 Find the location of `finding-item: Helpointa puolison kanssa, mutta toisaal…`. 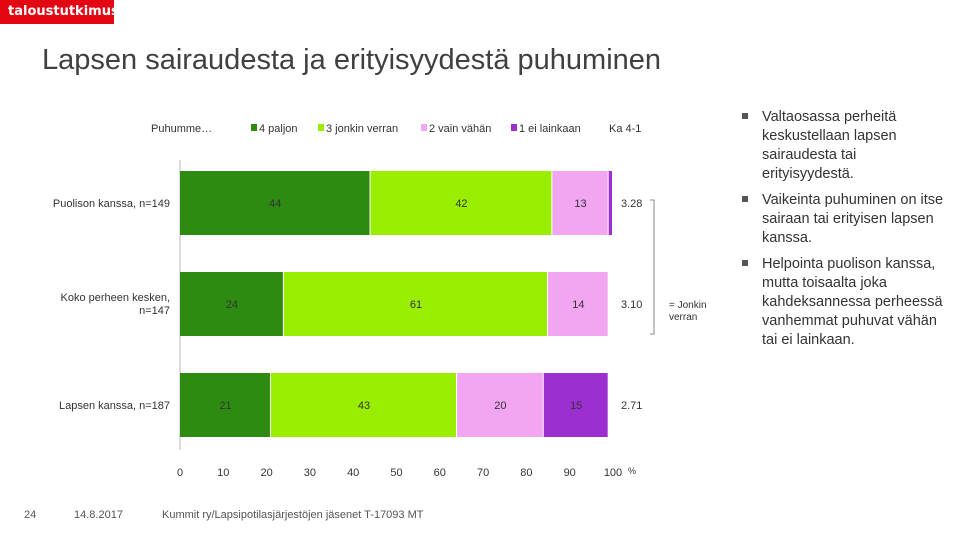

finding-item: Helpointa puolison kanssa, mutta toisaal… is located at coordinates (846, 302).